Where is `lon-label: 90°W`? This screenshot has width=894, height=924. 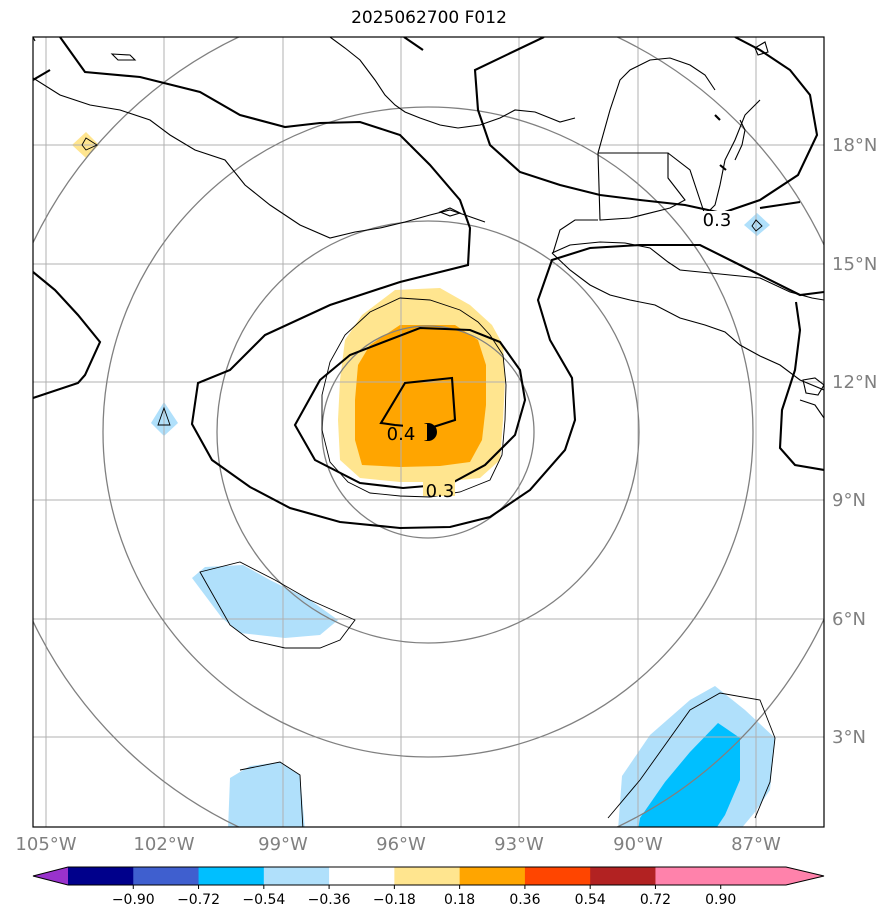
lon-label: 90°W is located at coordinates (638, 844).